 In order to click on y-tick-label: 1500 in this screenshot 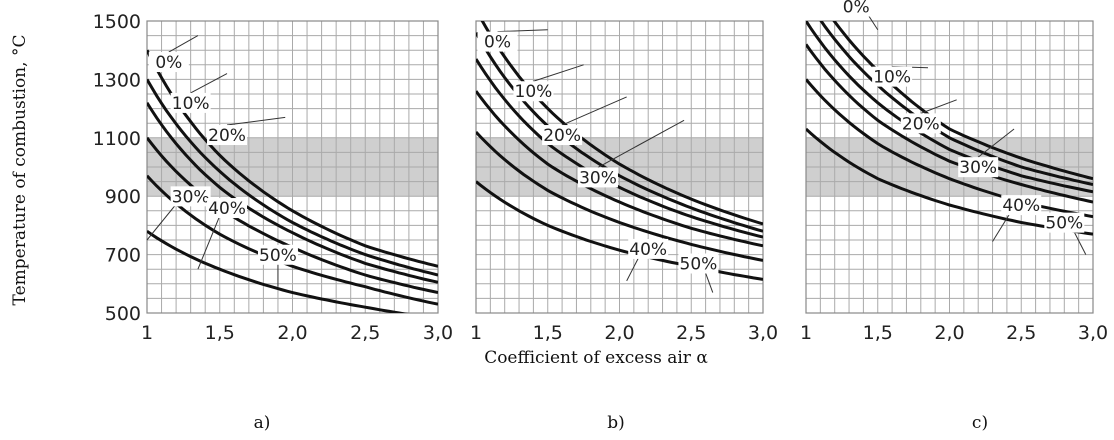, I will do `click(117, 22)`.